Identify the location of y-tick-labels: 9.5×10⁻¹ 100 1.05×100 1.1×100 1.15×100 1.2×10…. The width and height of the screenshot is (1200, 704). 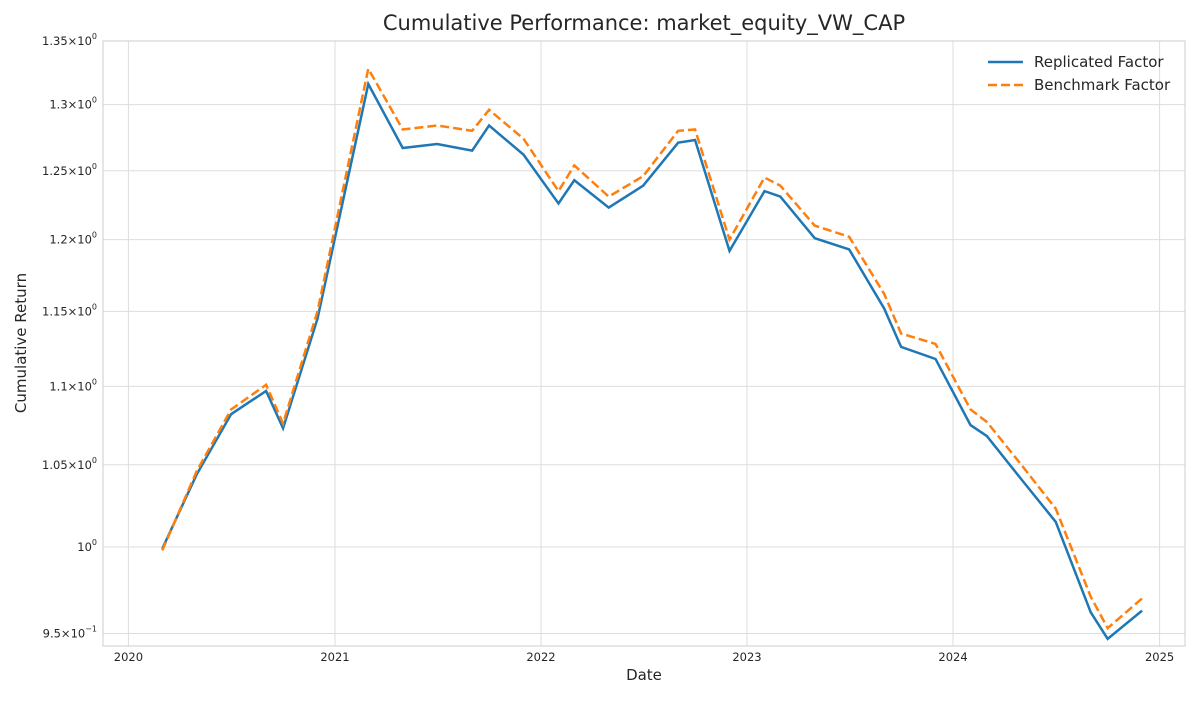
(69, 336).